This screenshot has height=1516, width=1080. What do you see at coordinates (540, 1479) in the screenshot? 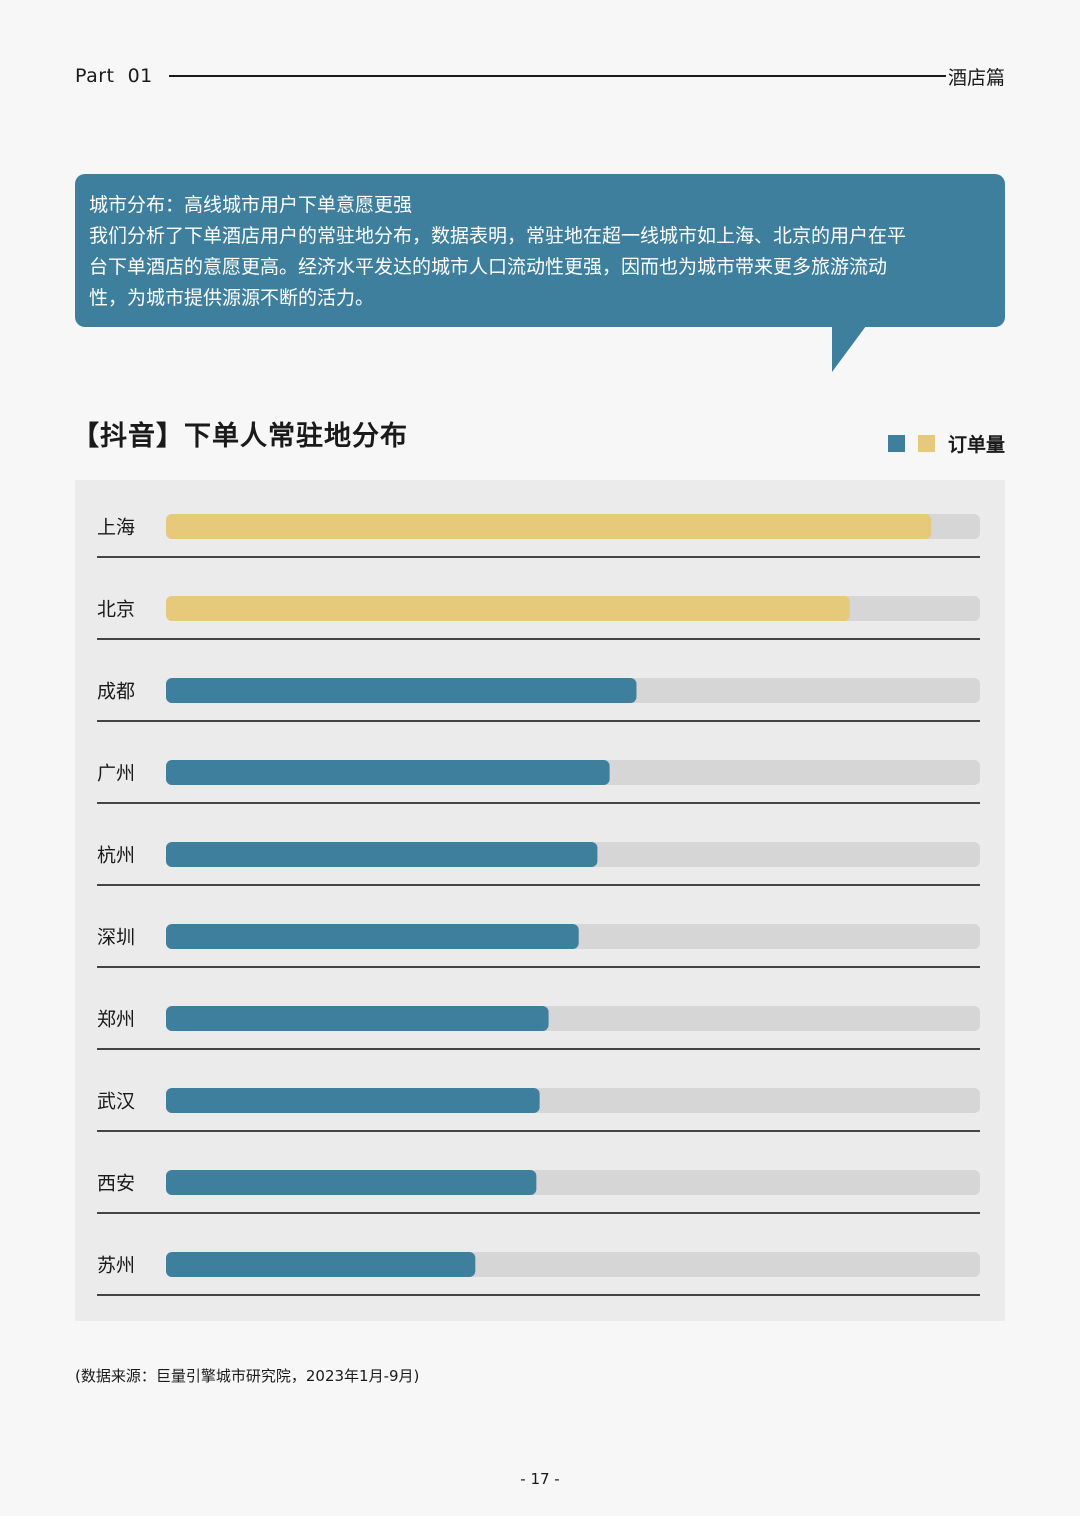
I see `page-number: - 17 -` at bounding box center [540, 1479].